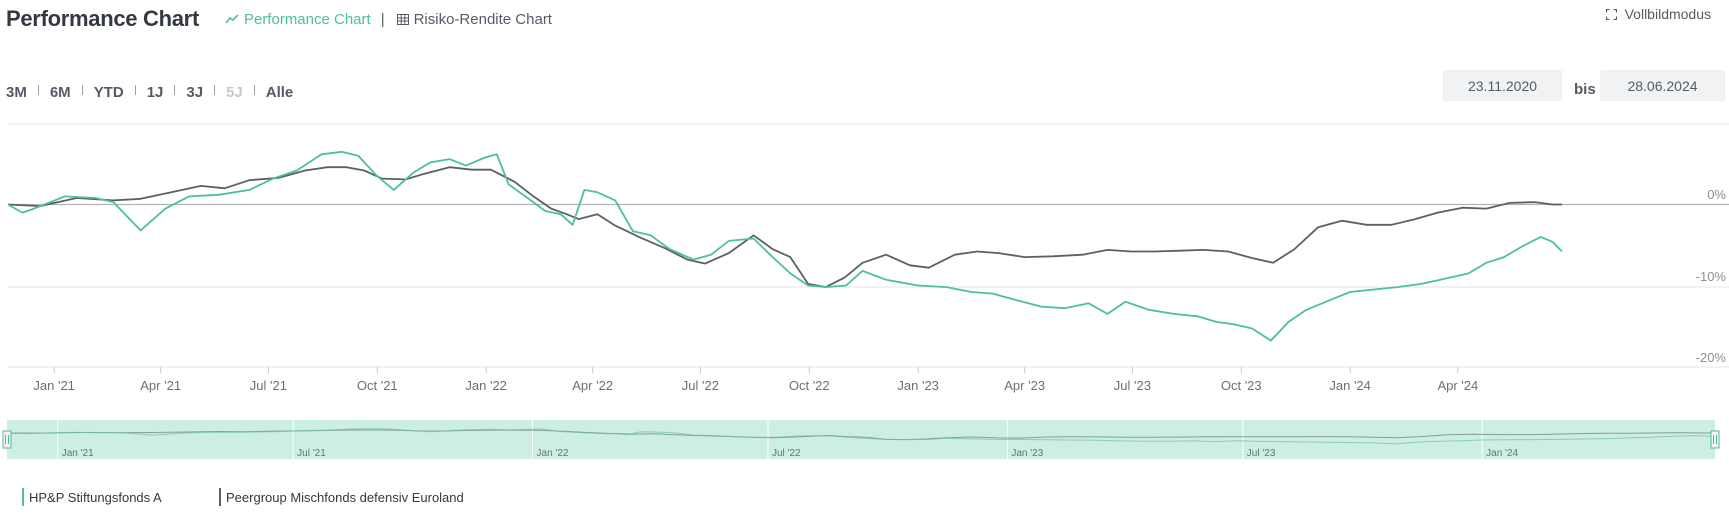 This screenshot has width=1729, height=525. I want to click on tab-performance-chart: Performance Chart, so click(298, 19).